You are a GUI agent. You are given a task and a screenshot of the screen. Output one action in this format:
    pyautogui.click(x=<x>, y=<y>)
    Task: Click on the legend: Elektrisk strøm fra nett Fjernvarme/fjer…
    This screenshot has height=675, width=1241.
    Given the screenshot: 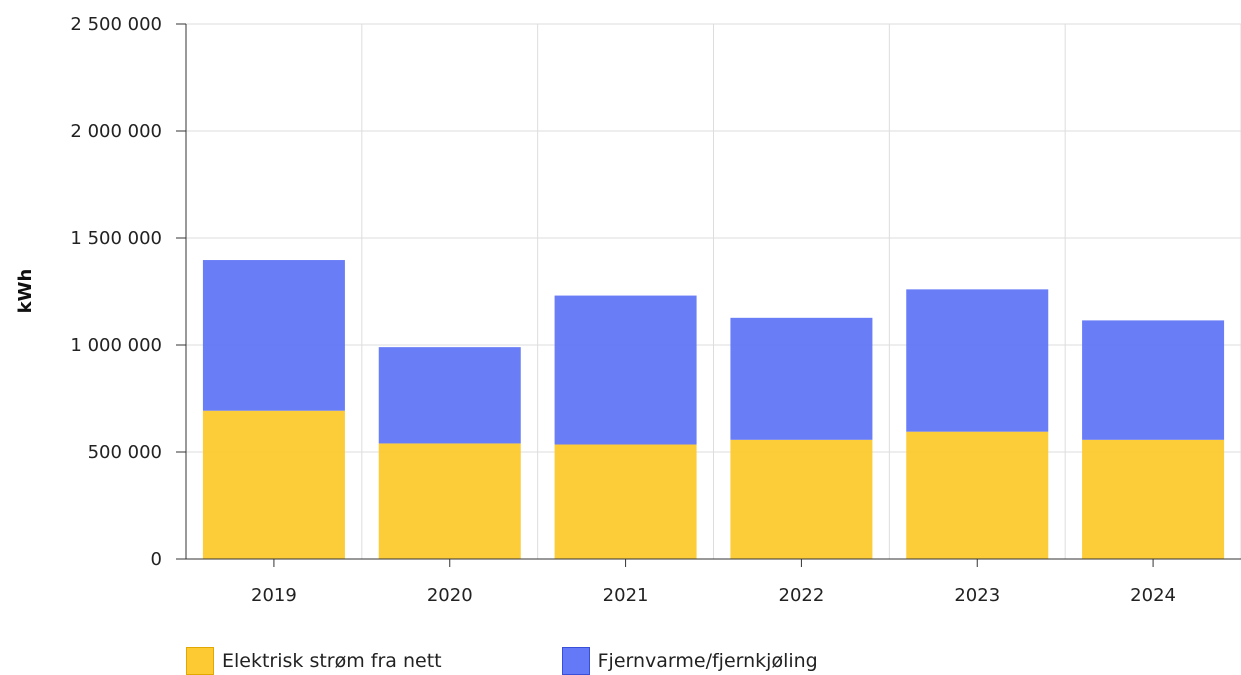 What is the action you would take?
    pyautogui.click(x=562, y=661)
    